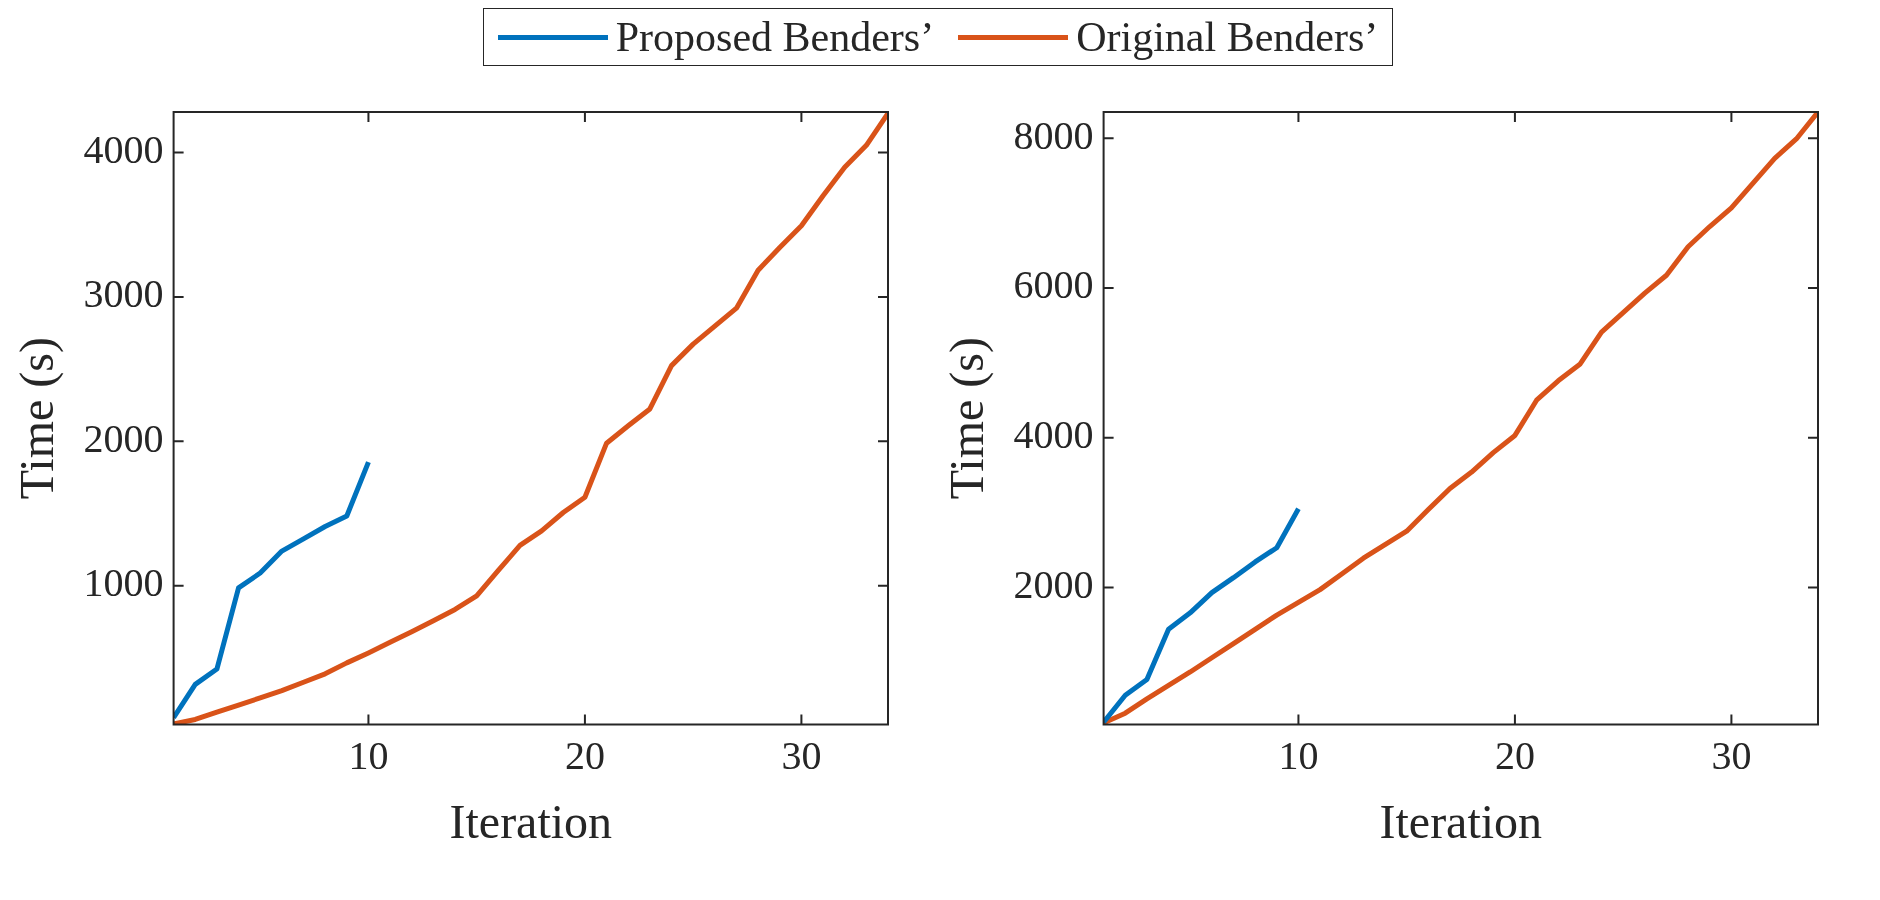 This screenshot has width=1880, height=900. What do you see at coordinates (1227, 37) in the screenshot?
I see `legend-label: Original Benders’` at bounding box center [1227, 37].